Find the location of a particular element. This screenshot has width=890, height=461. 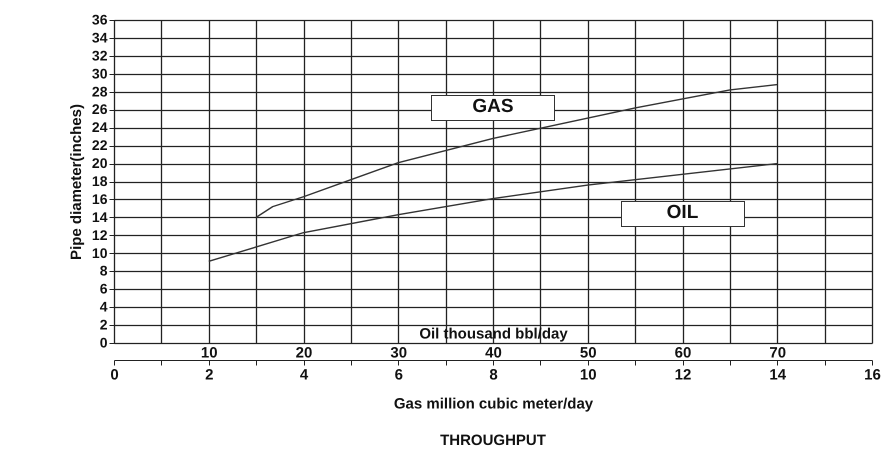

x2-tick-label: 40 is located at coordinates (493, 353).